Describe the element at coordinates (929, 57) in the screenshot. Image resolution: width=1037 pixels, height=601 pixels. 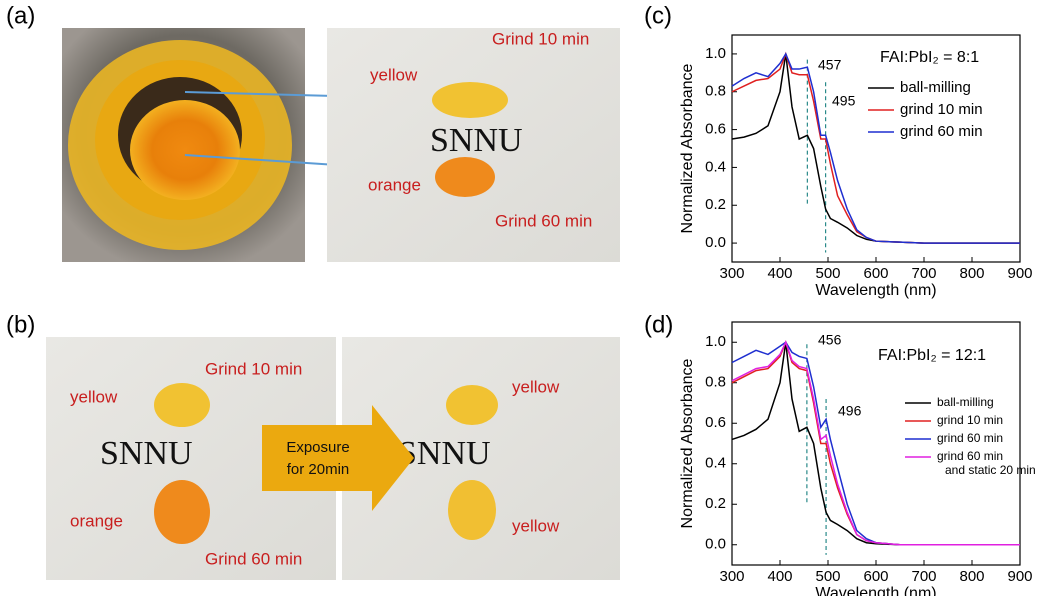
I see `annotation: FAI:PbI₂ = 8:1` at that location.